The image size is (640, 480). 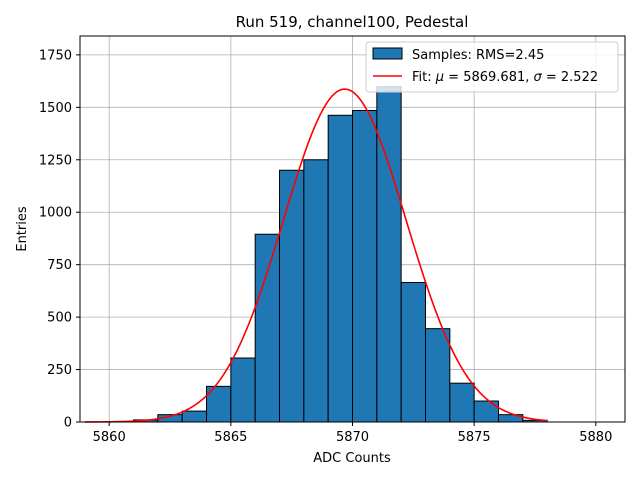 I want to click on x-tick-label: 5870, so click(x=352, y=437).